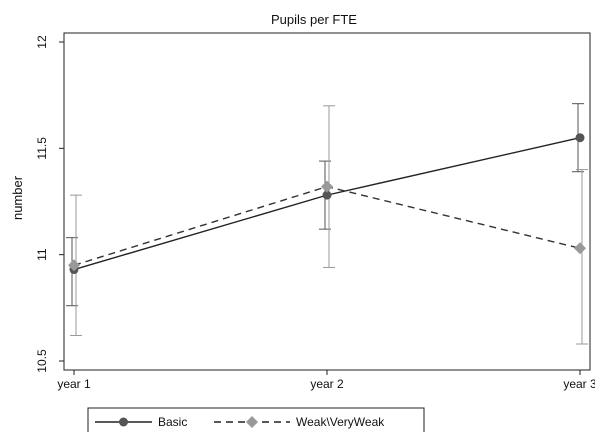 This screenshot has height=437, width=595. What do you see at coordinates (172, 422) in the screenshot?
I see `legend-label: Basic` at bounding box center [172, 422].